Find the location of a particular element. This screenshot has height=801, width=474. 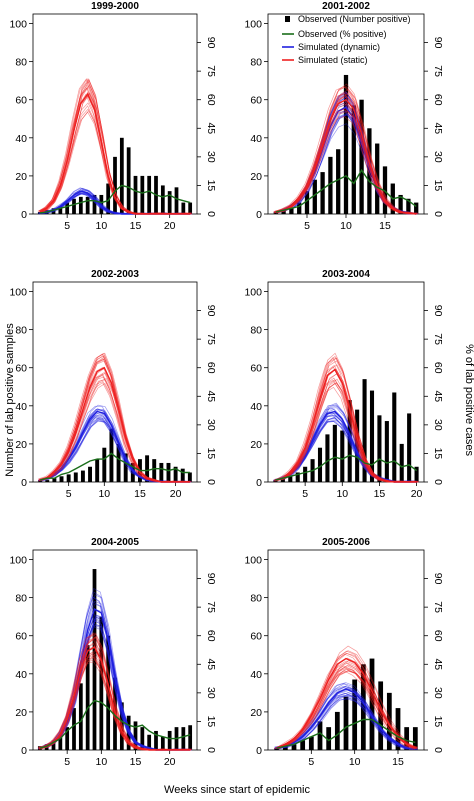

x-tick-label: 15 is located at coordinates (398, 762).